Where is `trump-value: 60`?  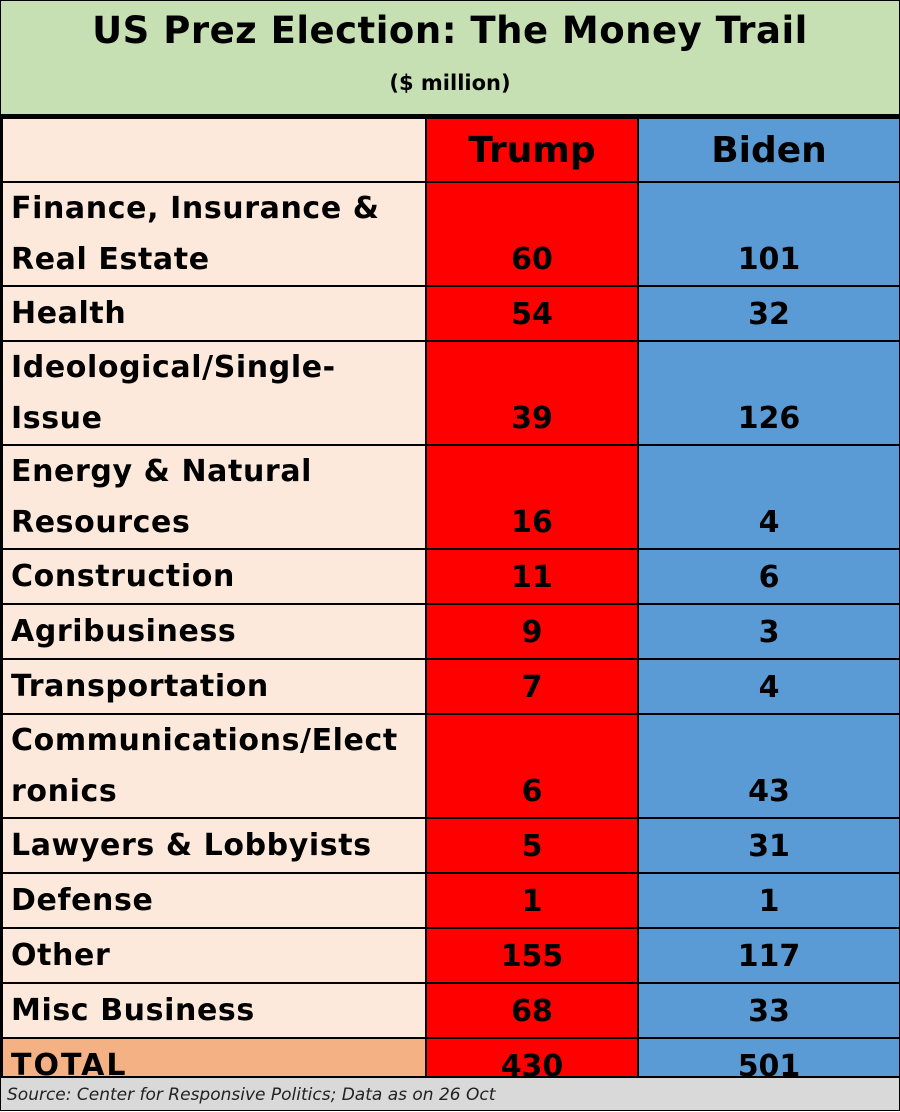
trump-value: 60 is located at coordinates (532, 259).